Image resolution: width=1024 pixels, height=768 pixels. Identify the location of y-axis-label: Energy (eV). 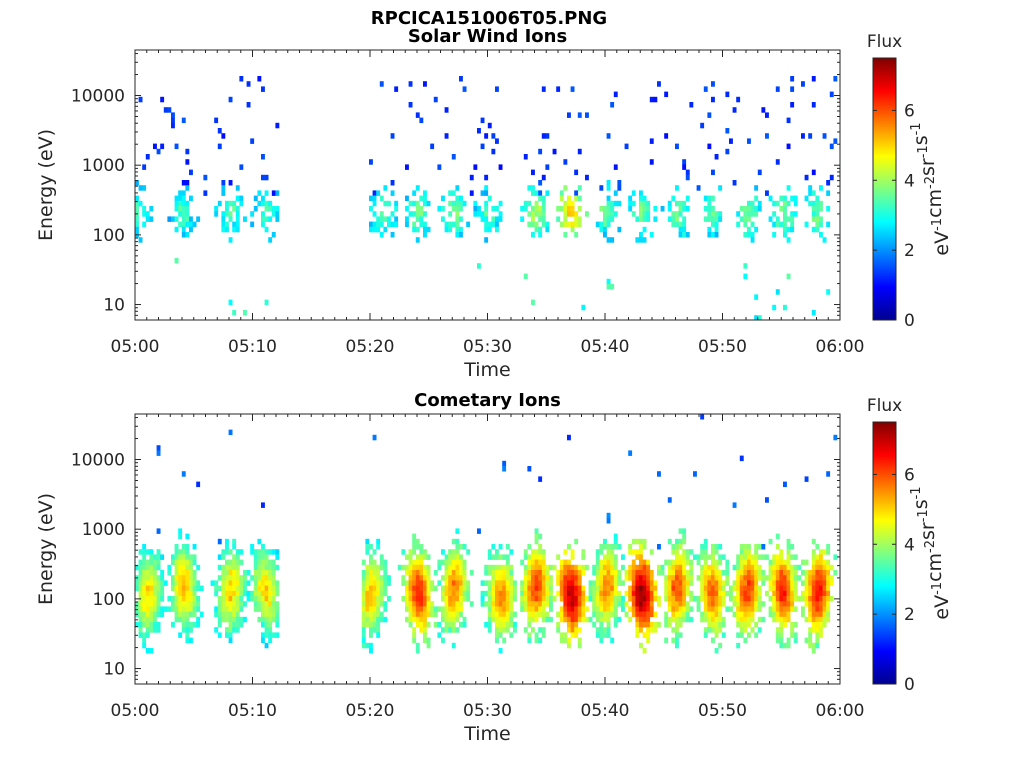
(46, 185).